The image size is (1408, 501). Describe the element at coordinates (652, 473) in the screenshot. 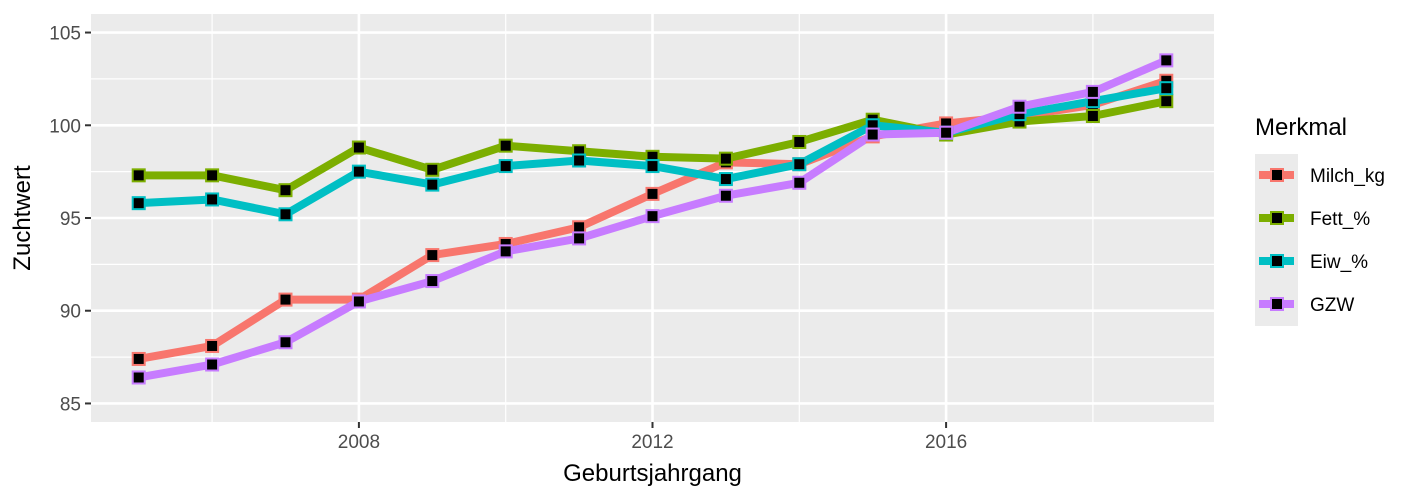

I see `x-axis-label: Geburtsjahrgang` at that location.